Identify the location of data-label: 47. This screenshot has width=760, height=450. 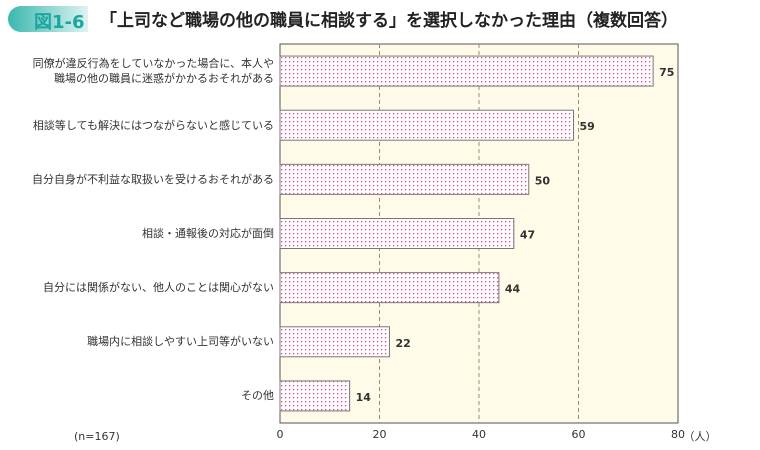
(527, 235).